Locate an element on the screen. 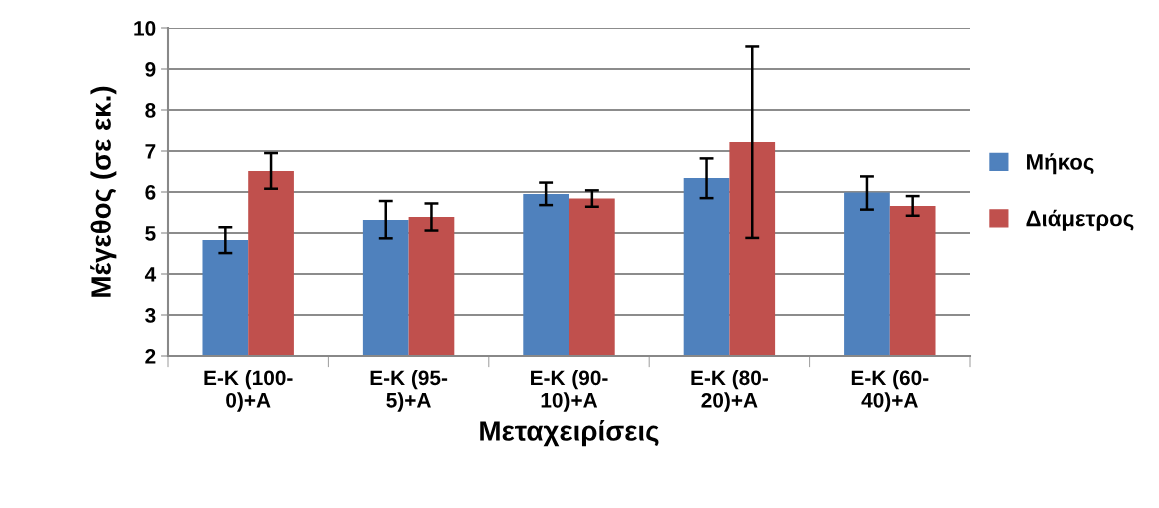 Image resolution: width=1159 pixels, height=508 pixels. legend-label: Μήκος is located at coordinates (1060, 164).